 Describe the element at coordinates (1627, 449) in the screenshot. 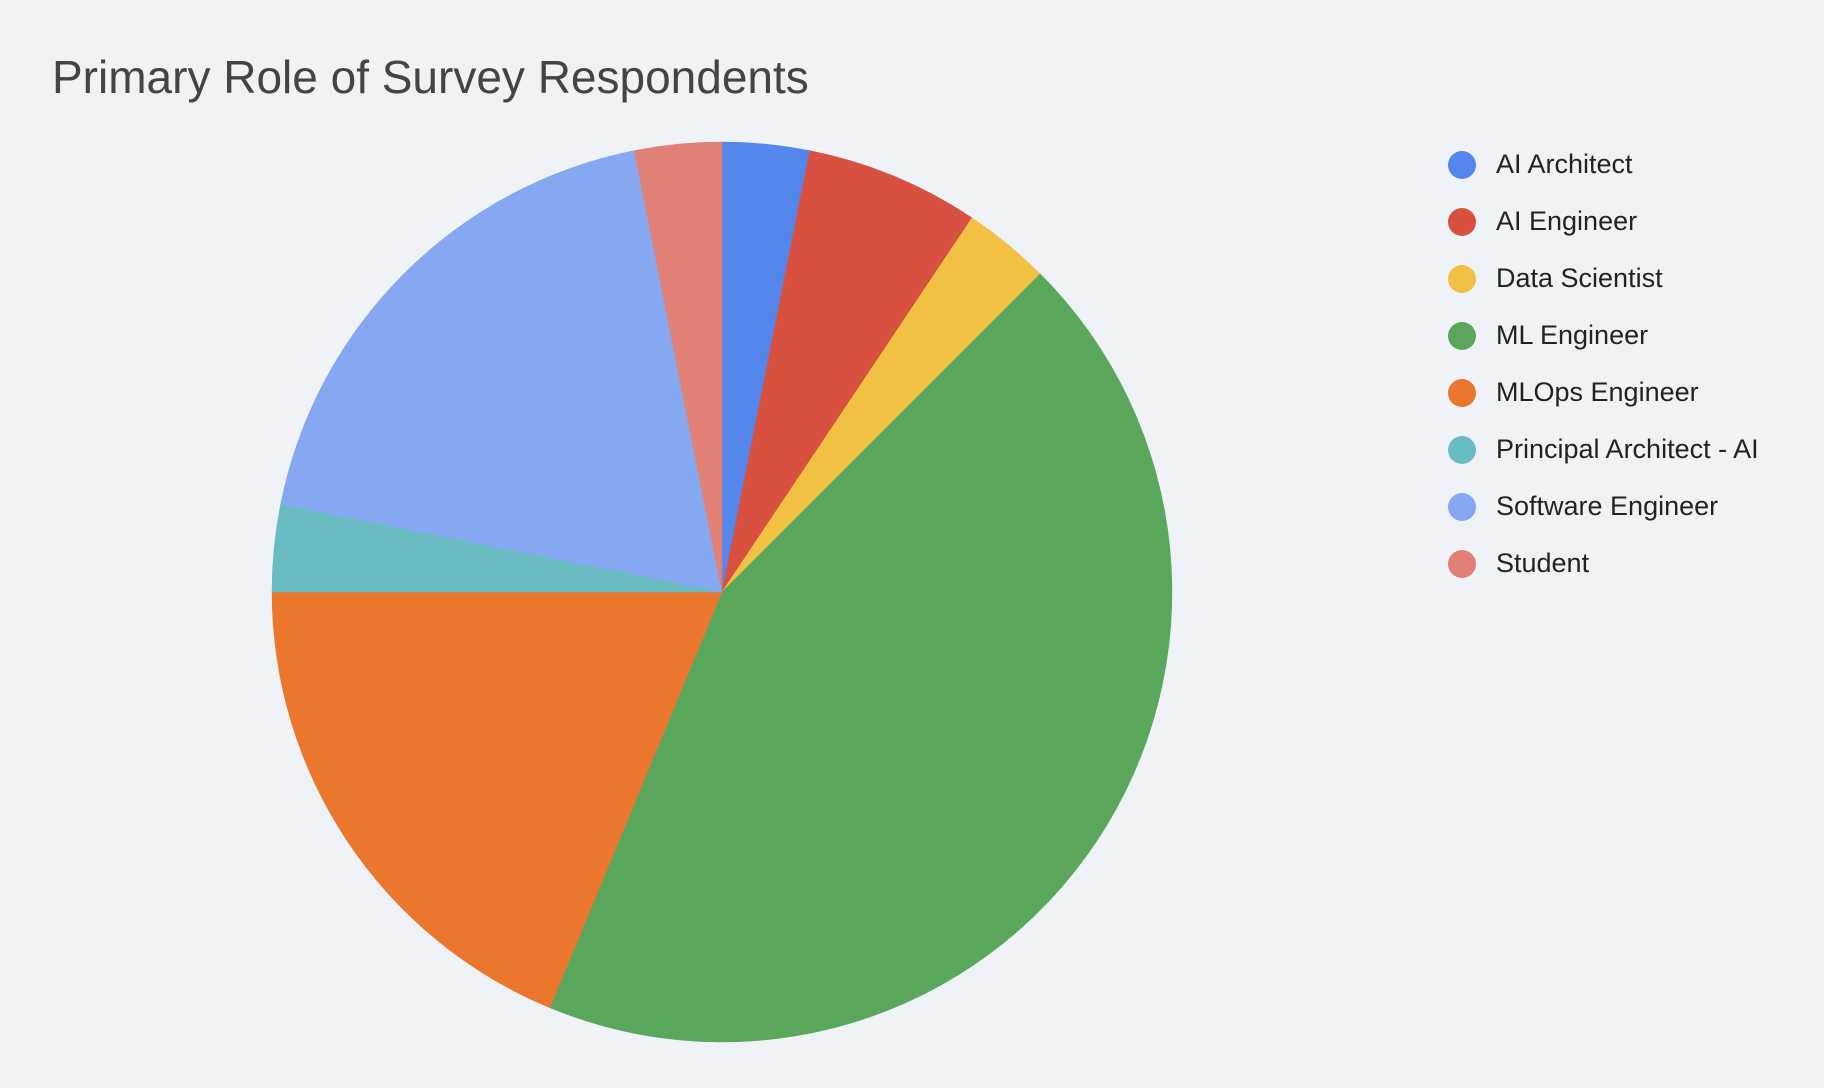

I see `legend-label: Principal Architect - AI` at that location.